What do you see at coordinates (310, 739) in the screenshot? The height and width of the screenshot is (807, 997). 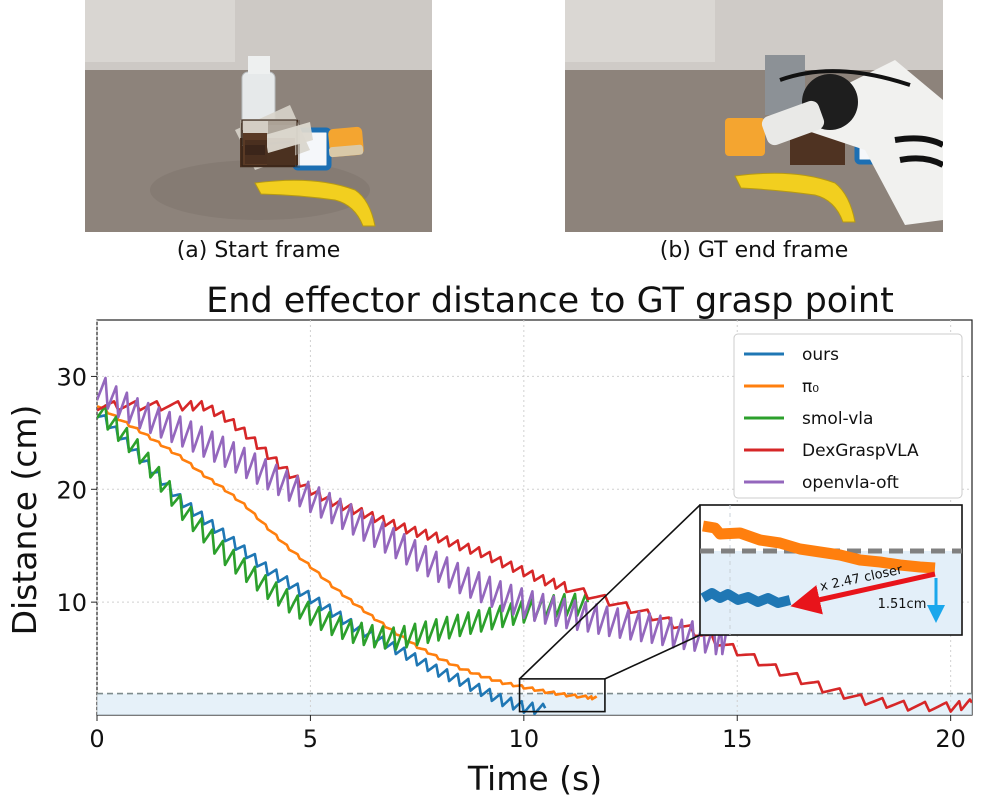 I see `x-tick-label: 5` at bounding box center [310, 739].